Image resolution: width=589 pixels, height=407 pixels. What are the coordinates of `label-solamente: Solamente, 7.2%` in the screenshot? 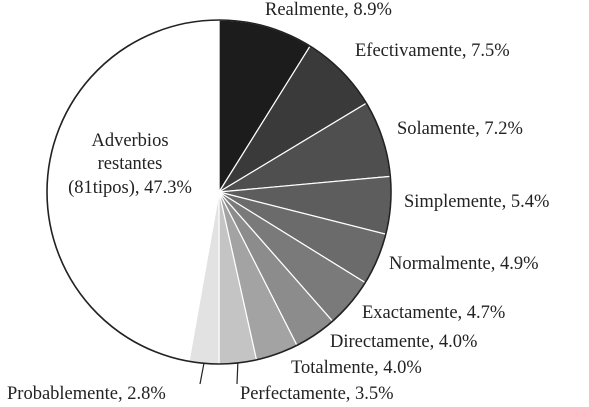 It's located at (460, 129).